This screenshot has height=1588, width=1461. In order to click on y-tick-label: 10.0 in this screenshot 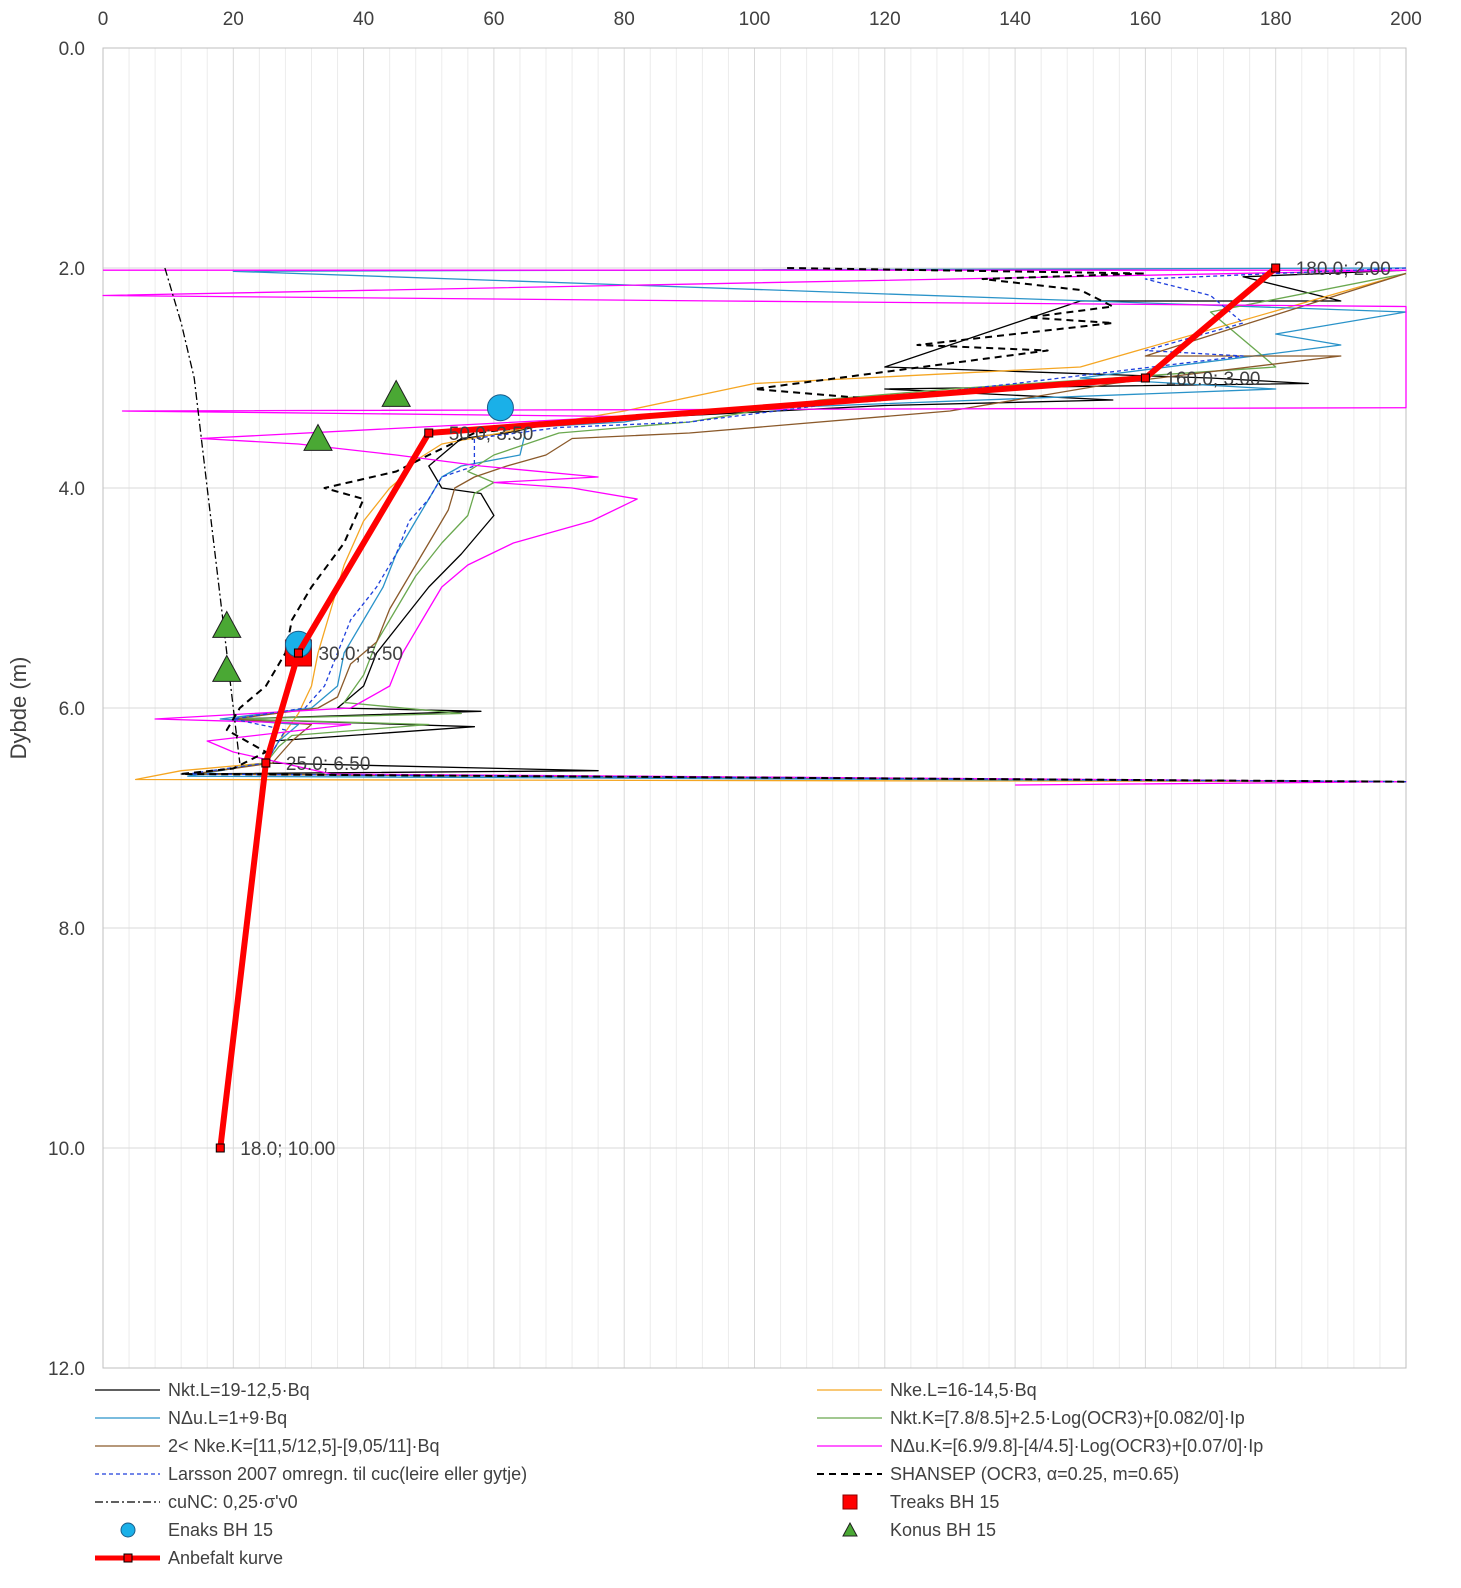, I will do `click(66, 1149)`.